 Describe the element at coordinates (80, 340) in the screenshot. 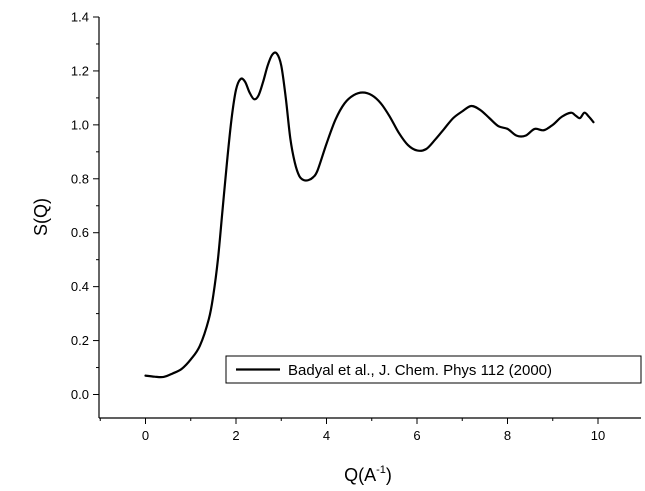

I see `y-tick-label: 0.2` at that location.